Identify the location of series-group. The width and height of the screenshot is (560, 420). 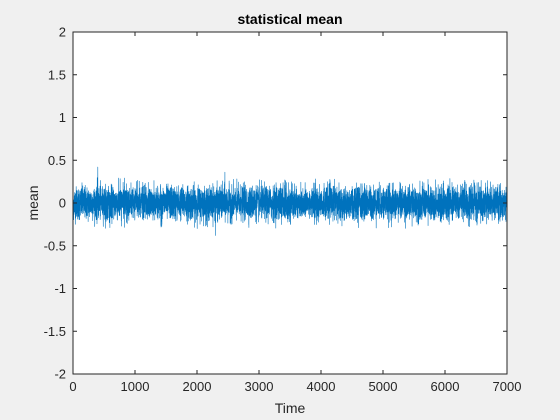
(290, 201).